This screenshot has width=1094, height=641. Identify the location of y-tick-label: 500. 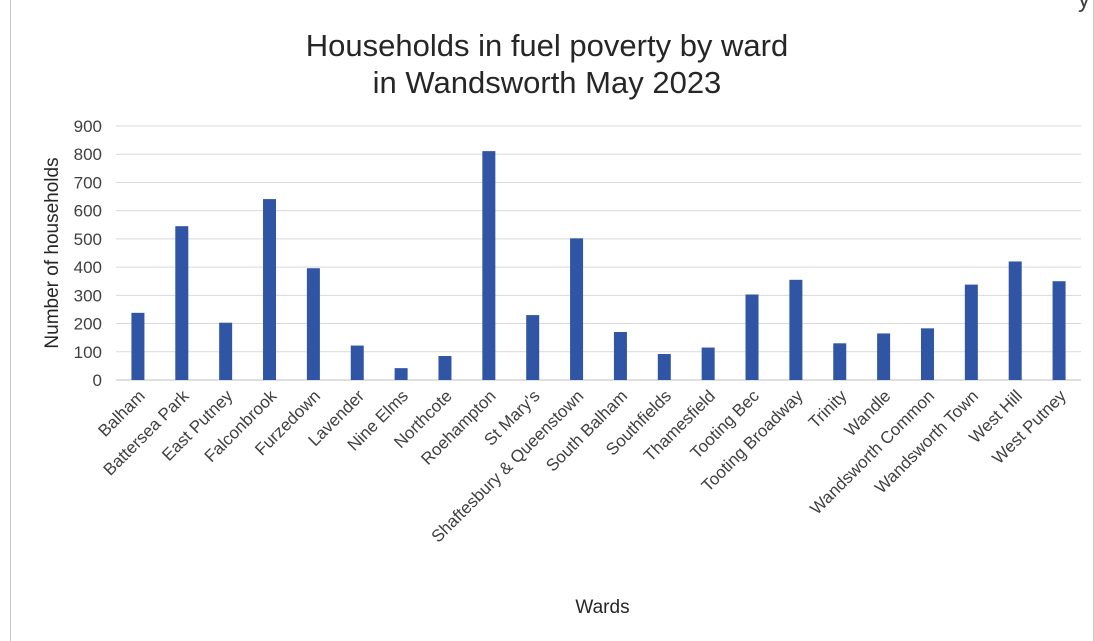
(88, 239).